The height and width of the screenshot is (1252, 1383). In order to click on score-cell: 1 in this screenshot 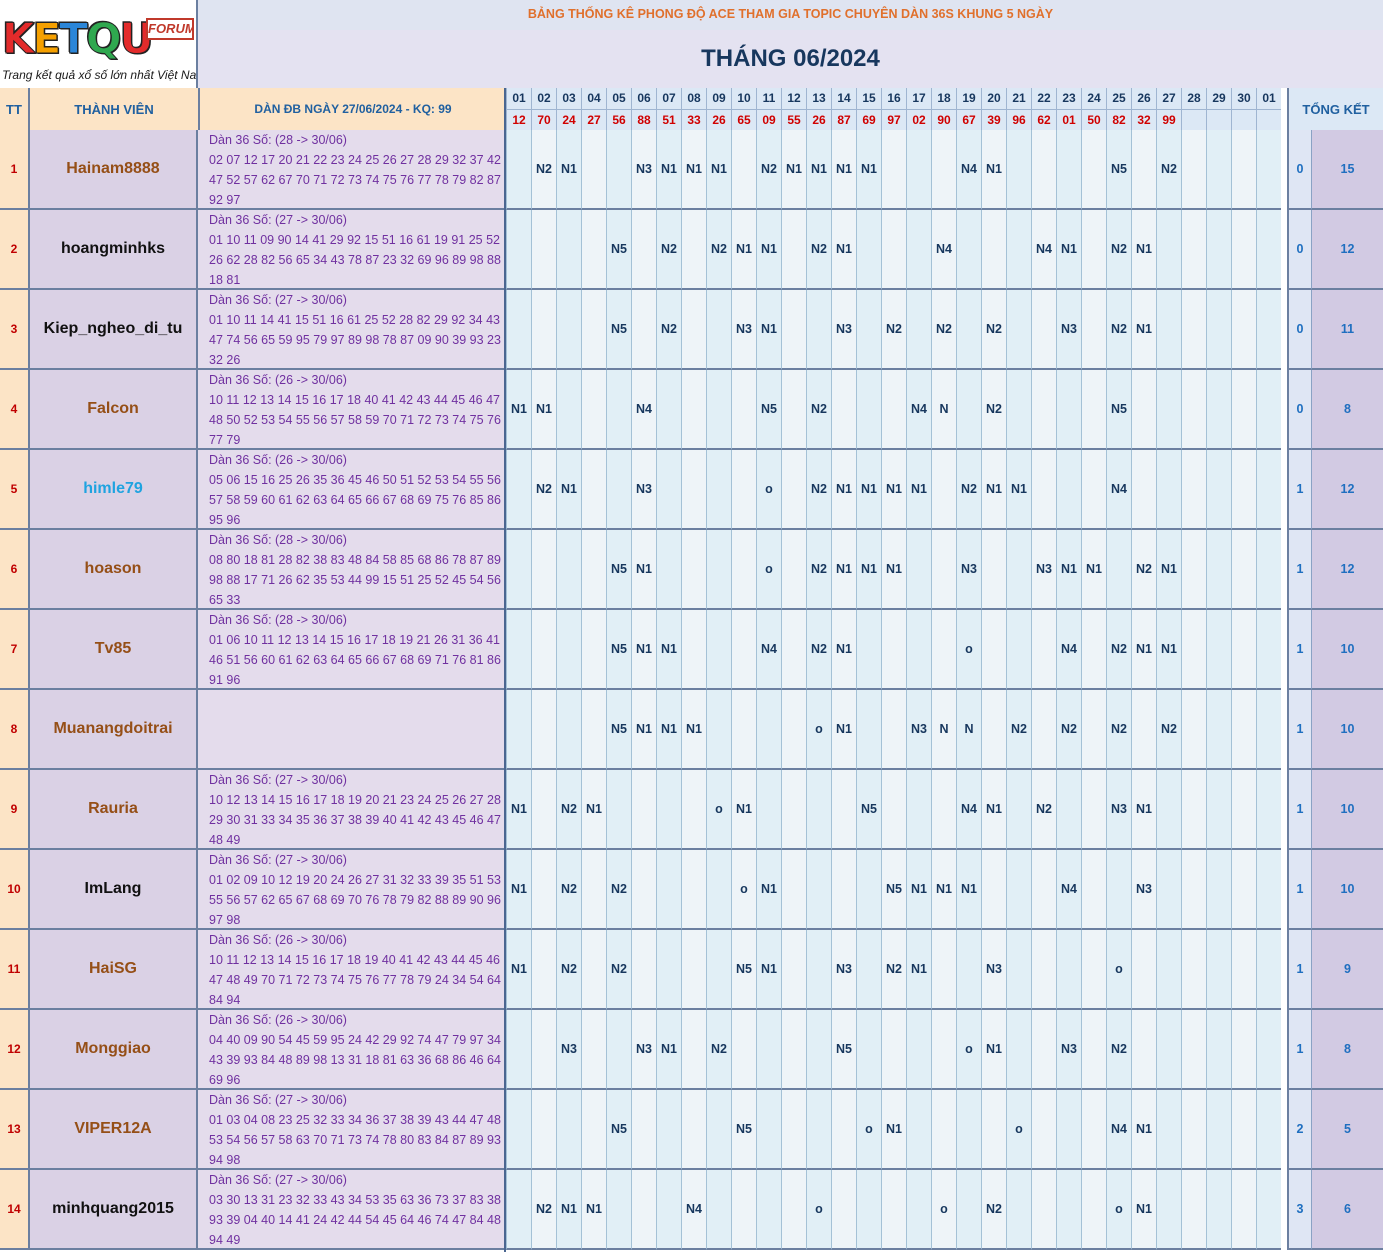, I will do `click(1299, 890)`.